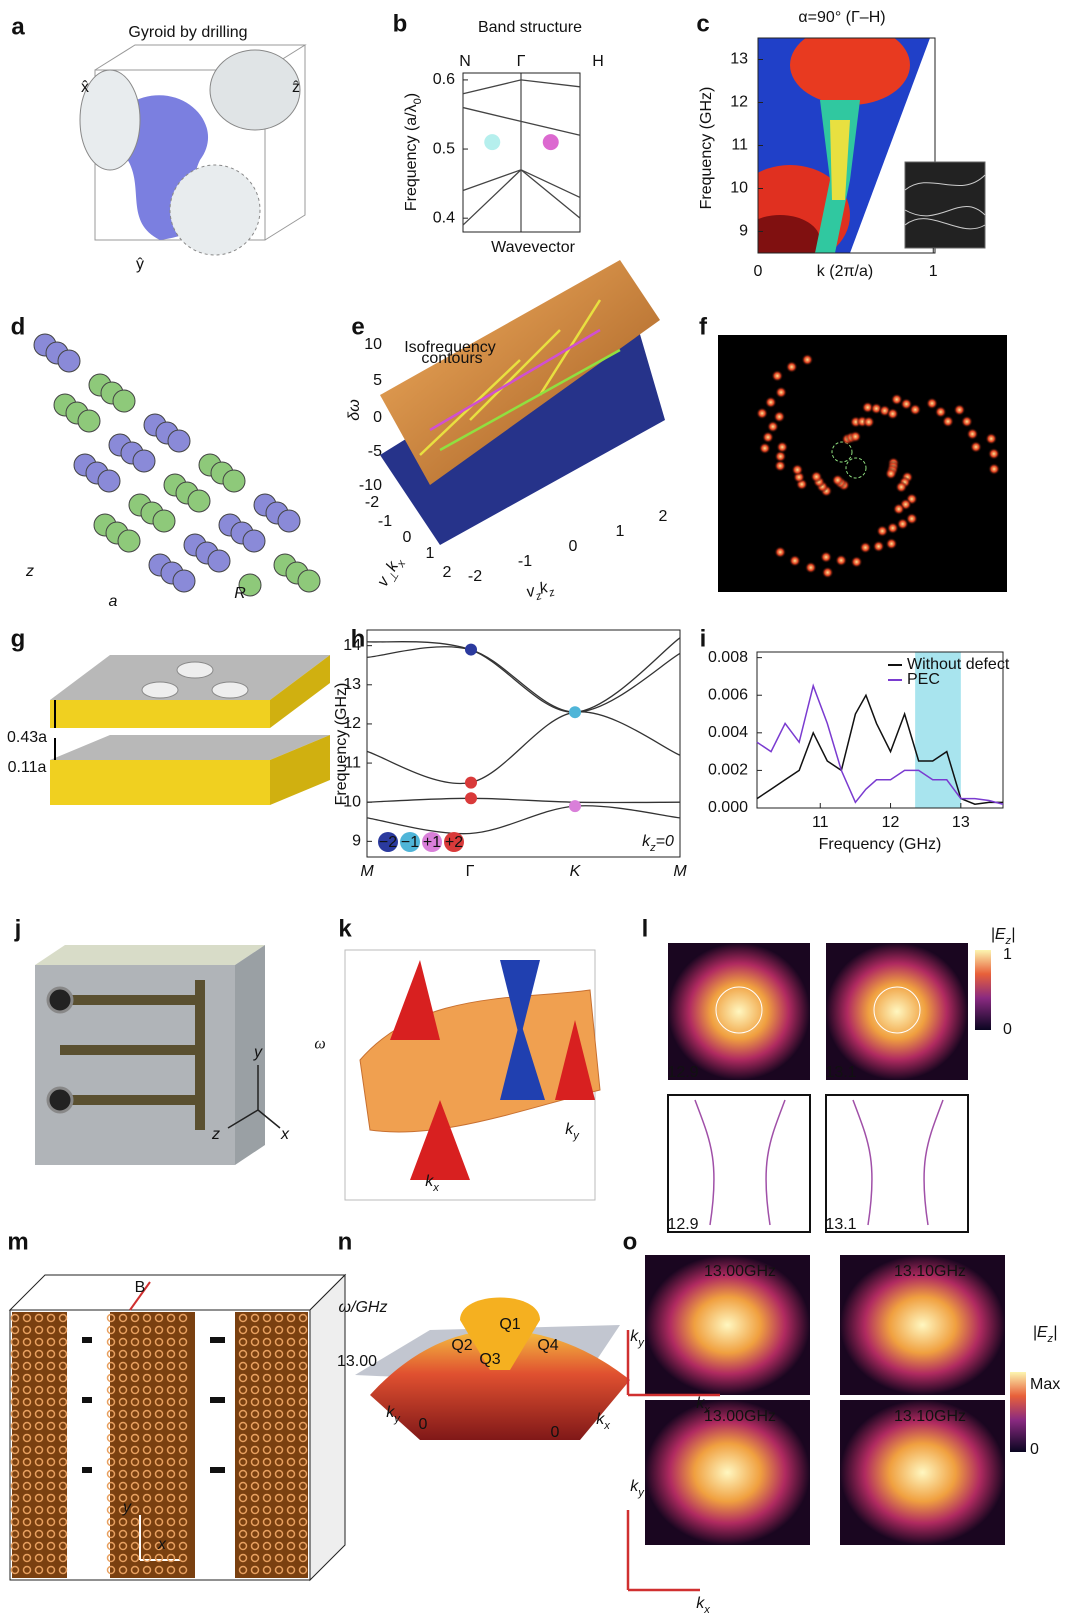 This screenshot has height=1618, width=1077. Describe the element at coordinates (319, 1044) in the screenshot. I see `label: ω` at that location.